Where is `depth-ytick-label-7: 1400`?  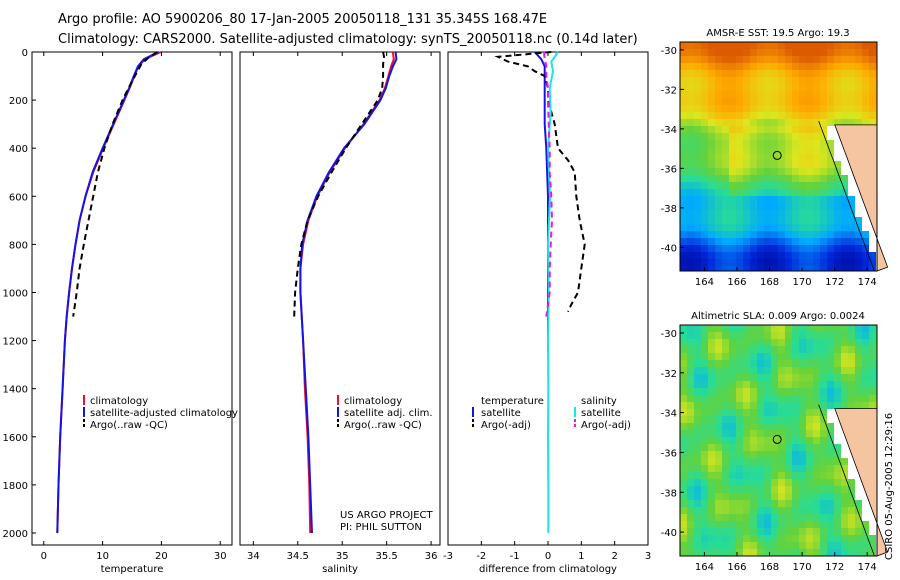 depth-ytick-label-7: 1400 is located at coordinates (15, 390).